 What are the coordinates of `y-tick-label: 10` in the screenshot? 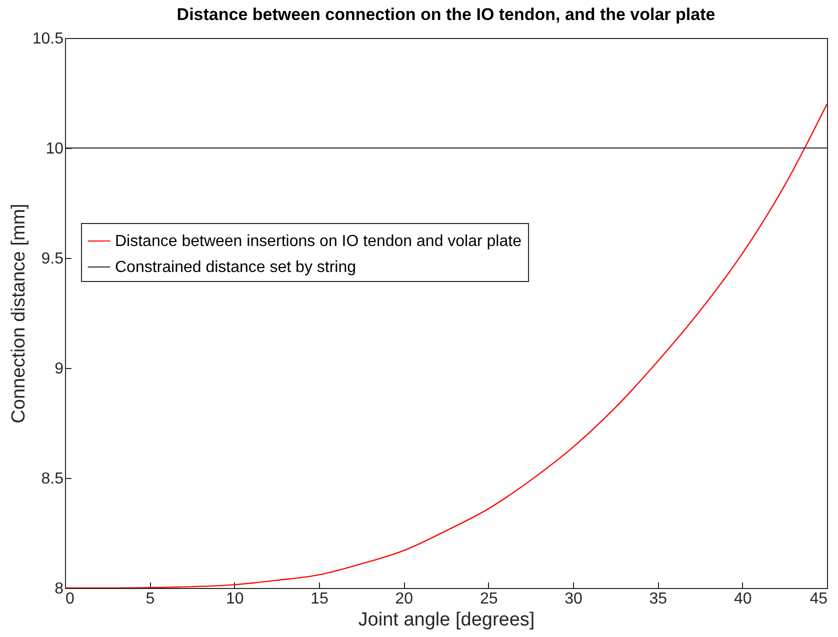 It's located at (55, 149).